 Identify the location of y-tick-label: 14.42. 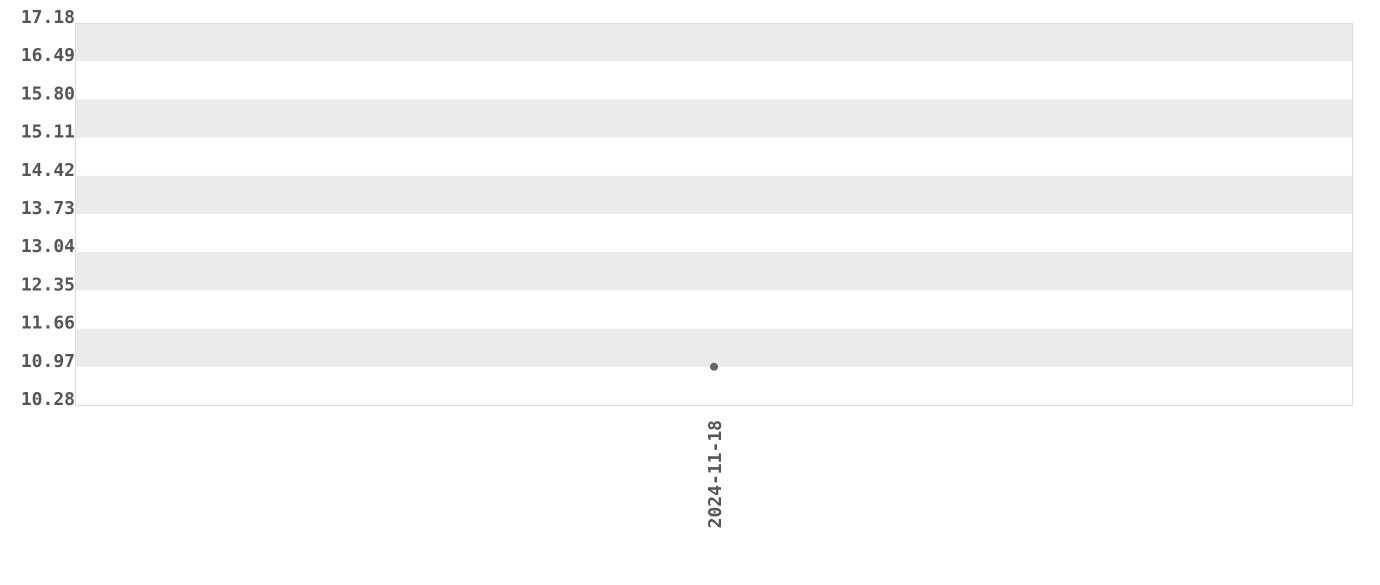
(48, 170).